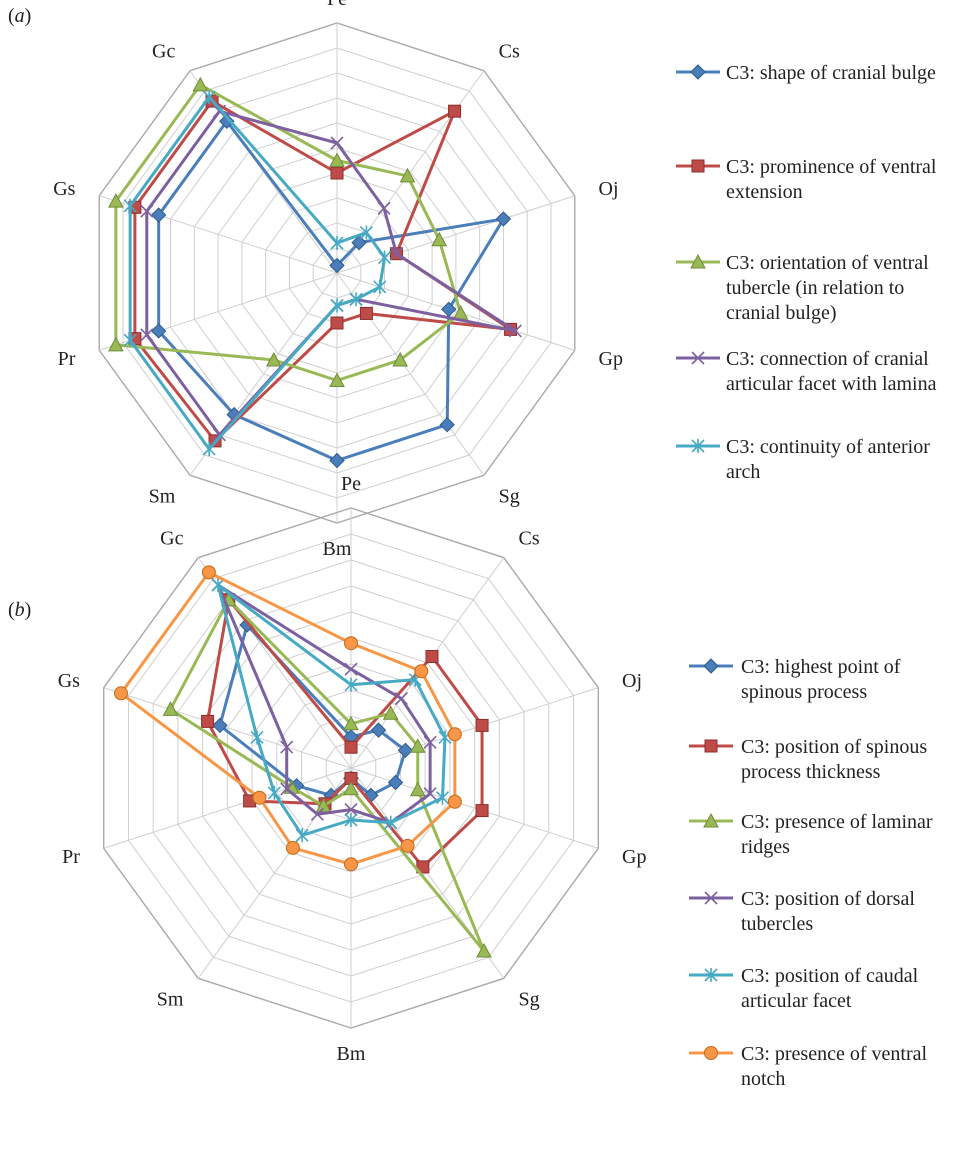 The height and width of the screenshot is (1154, 973). Describe the element at coordinates (765, 847) in the screenshot. I see `legend-label: ridges` at that location.